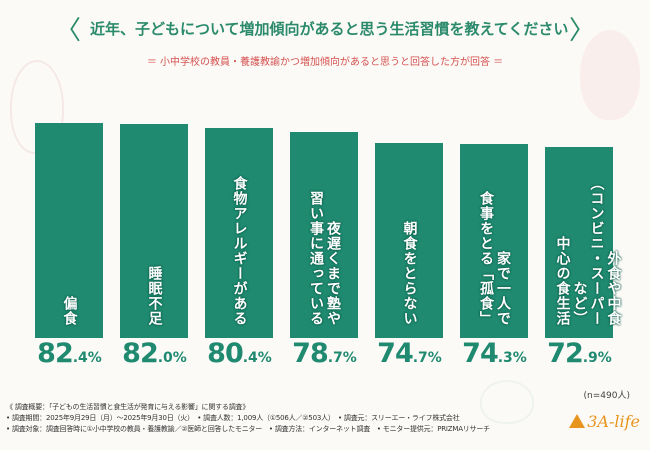 The image size is (650, 450). What do you see at coordinates (579, 353) in the screenshot?
I see `value-label: 72.9%` at bounding box center [579, 353].